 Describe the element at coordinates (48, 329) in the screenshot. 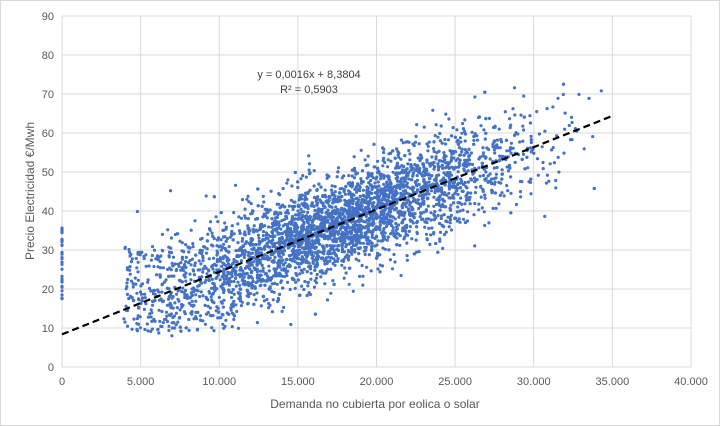

I see `y-tick-label: 10` at that location.